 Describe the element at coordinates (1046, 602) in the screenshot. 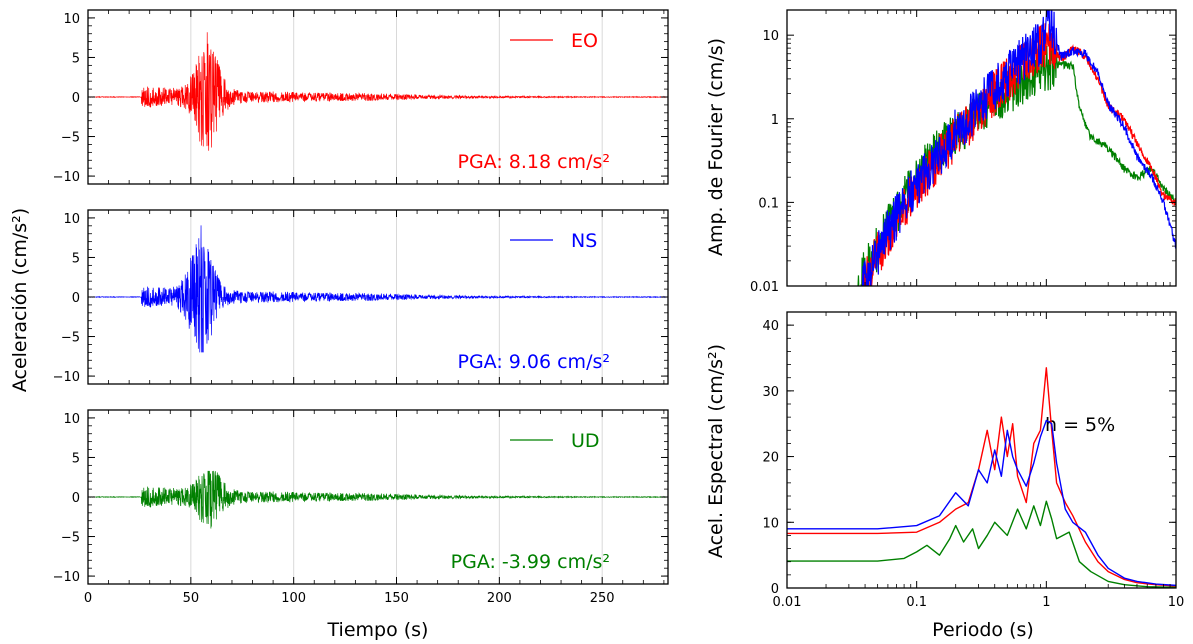

I see `x-tick-label: 1` at that location.